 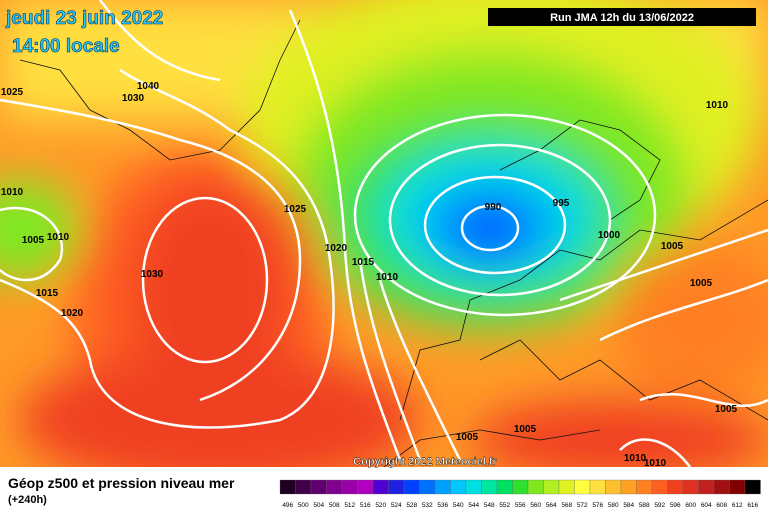 I want to click on scale-label: 608, so click(x=721, y=505).